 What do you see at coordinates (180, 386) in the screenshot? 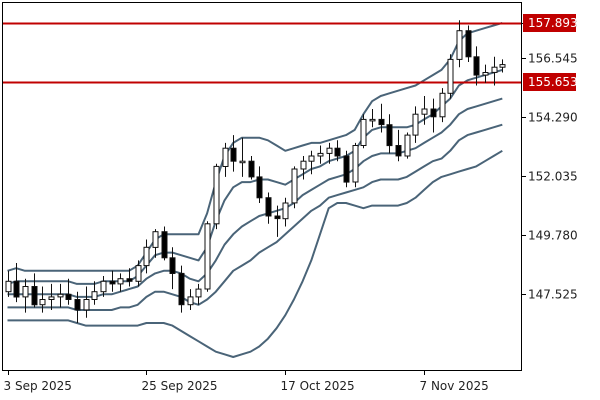
I see `x-tick-label: 25 Sep 2025` at bounding box center [180, 386].